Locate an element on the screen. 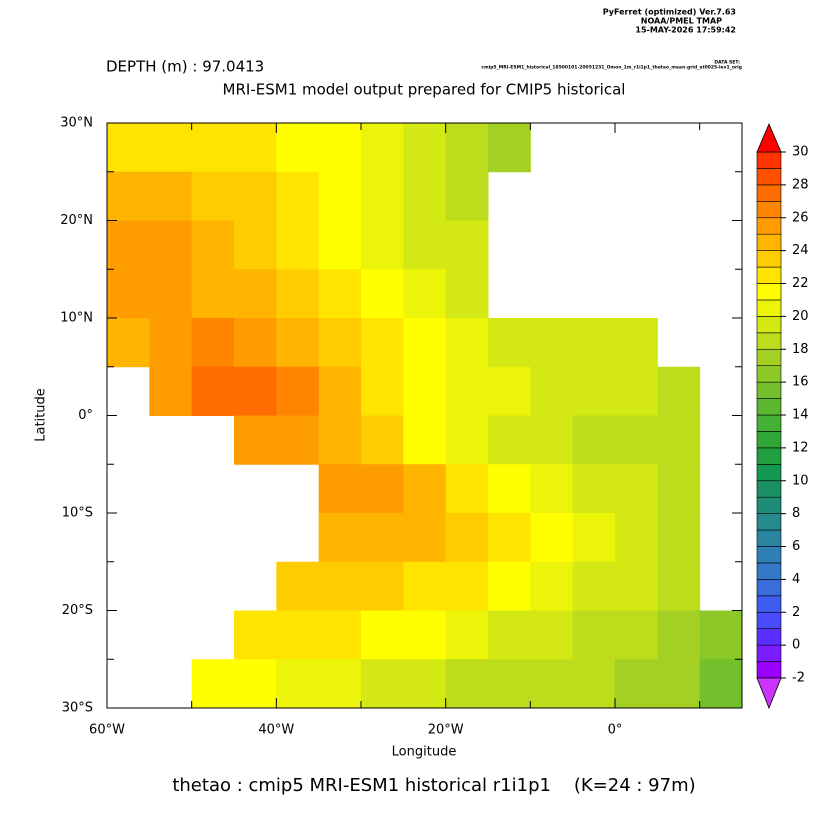 The width and height of the screenshot is (832, 832). y-tick-label: 20°S is located at coordinates (77, 610).